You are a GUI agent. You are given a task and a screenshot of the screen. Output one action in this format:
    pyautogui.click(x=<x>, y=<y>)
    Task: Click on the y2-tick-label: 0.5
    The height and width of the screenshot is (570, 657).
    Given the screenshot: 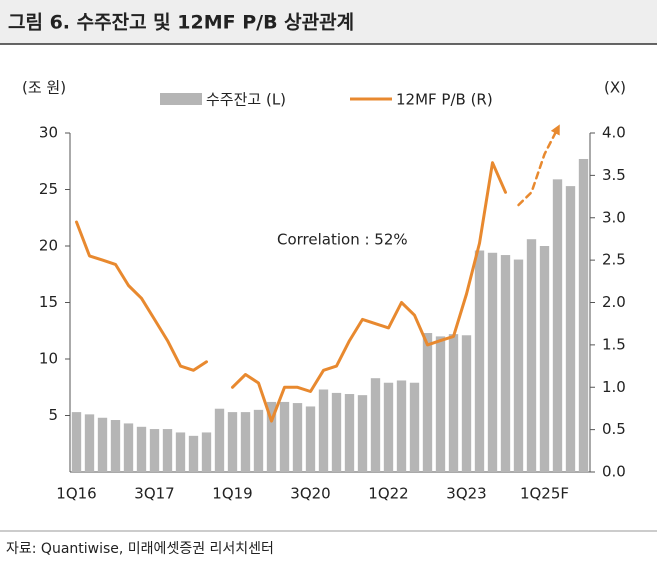 What is the action you would take?
    pyautogui.click(x=614, y=429)
    